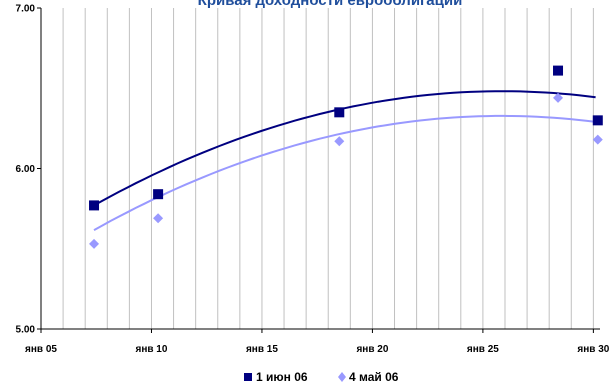 The image size is (610, 385). What do you see at coordinates (321, 377) in the screenshot?
I see `legend: 1 июн 06 4 май 06` at bounding box center [321, 377].